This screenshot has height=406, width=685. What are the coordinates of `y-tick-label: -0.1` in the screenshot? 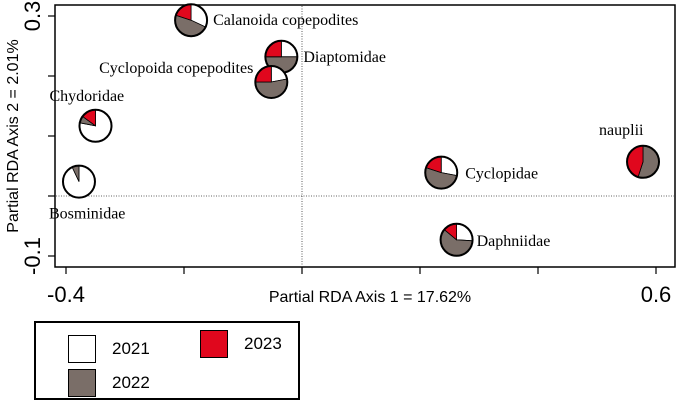 It's located at (32, 256).